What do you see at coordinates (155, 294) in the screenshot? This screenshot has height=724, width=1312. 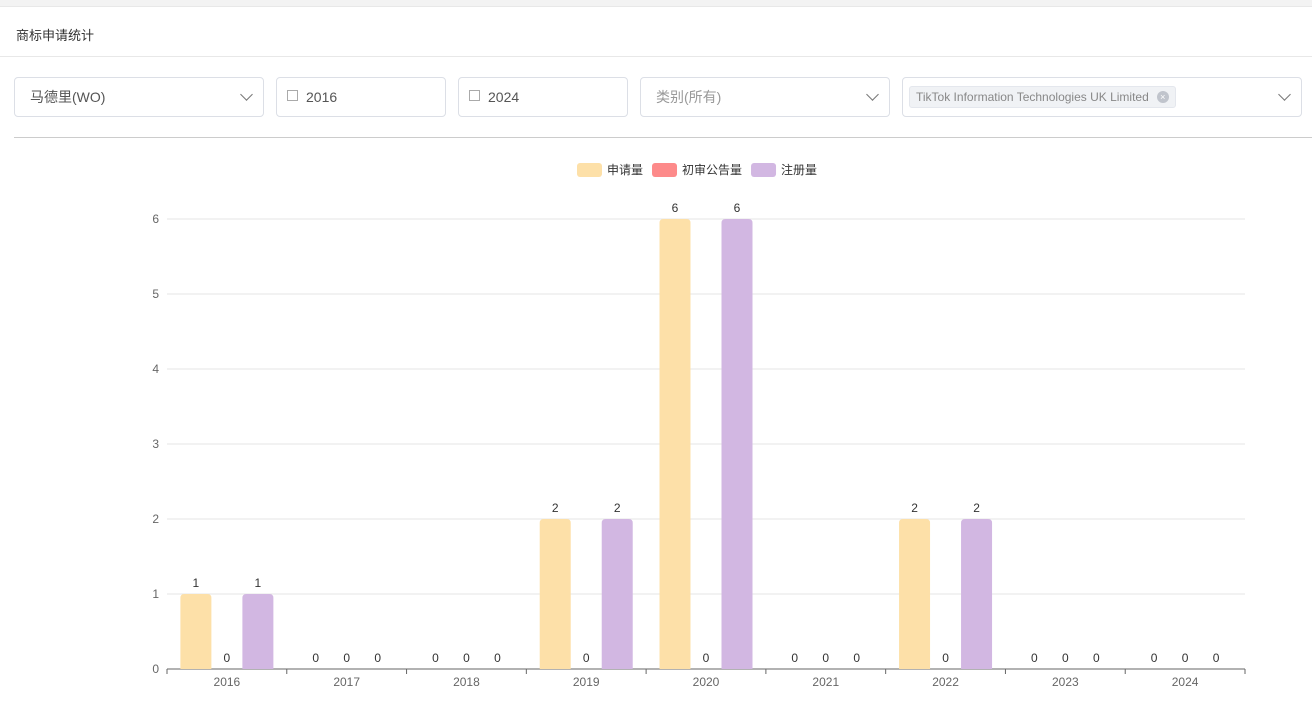 I see `y-tick-label: 5` at bounding box center [155, 294].